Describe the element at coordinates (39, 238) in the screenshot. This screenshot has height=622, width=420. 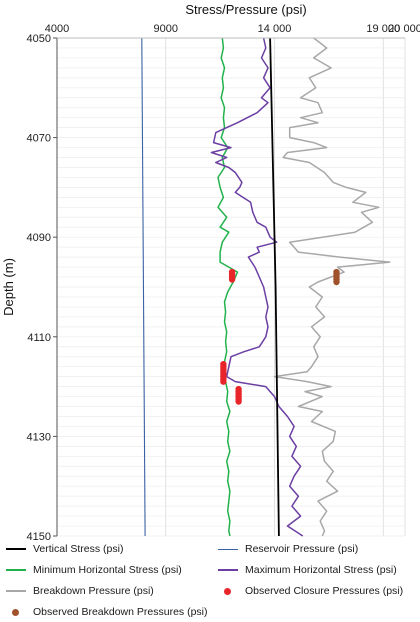
I see `y-tick-label: 4090` at that location.